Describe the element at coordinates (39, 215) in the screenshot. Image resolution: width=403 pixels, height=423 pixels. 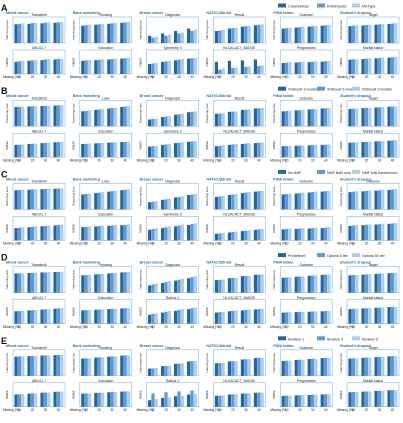
I see `subplot-label: ABCA1.7` at that location.